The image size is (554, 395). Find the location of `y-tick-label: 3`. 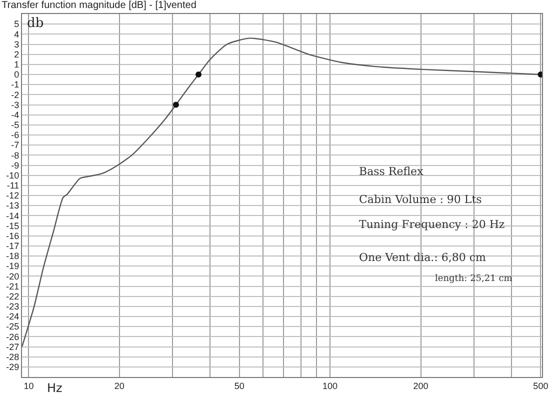

y-tick-label: 3 is located at coordinates (17, 44).